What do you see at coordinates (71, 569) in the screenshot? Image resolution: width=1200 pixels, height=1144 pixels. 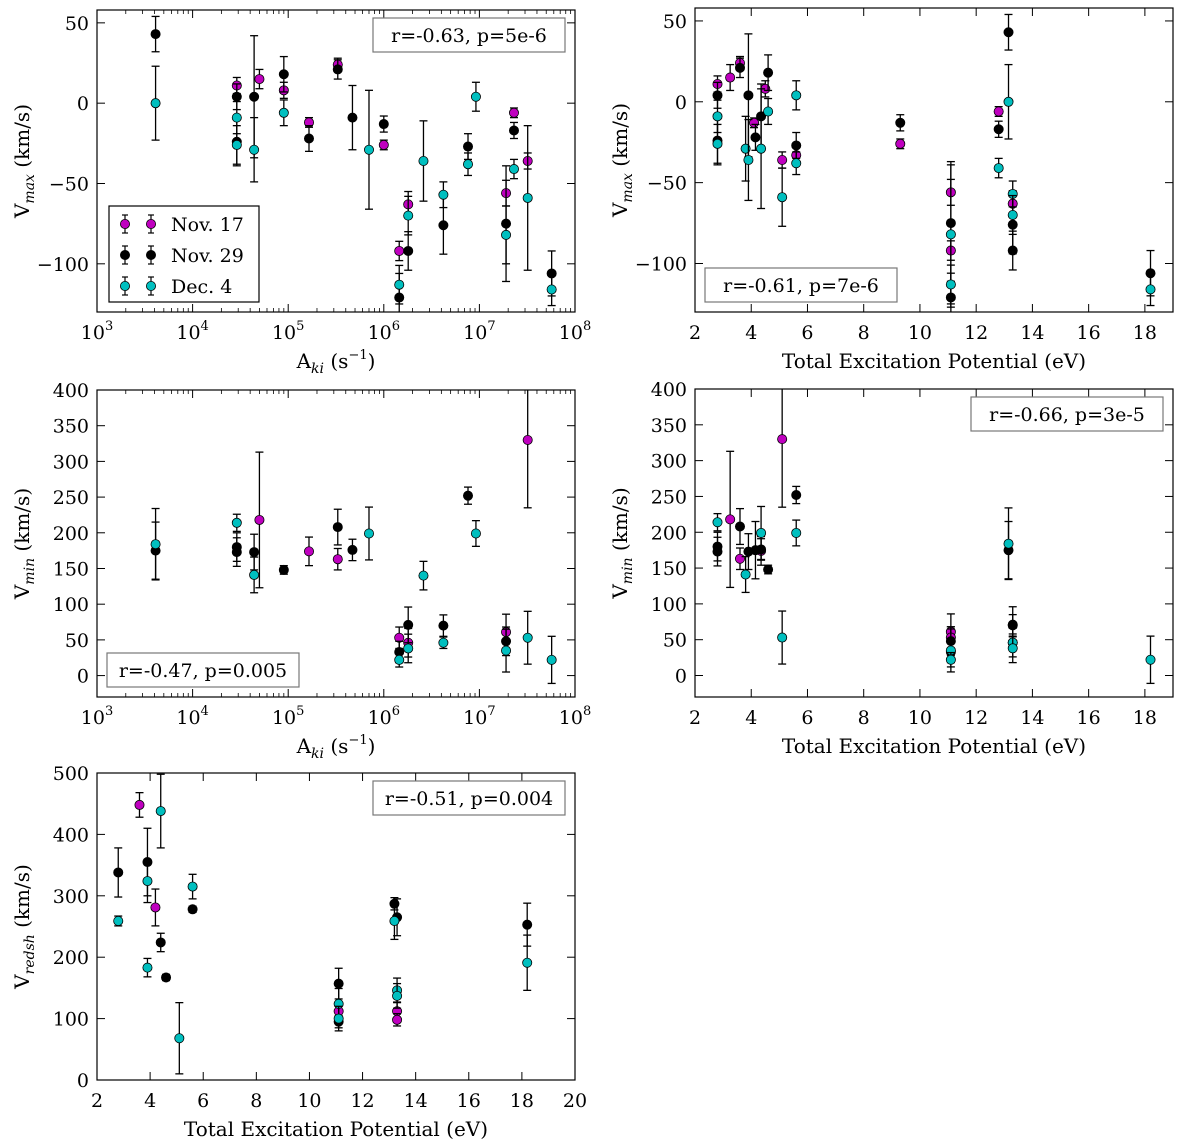 I see `y-tick-label: 150` at bounding box center [71, 569].